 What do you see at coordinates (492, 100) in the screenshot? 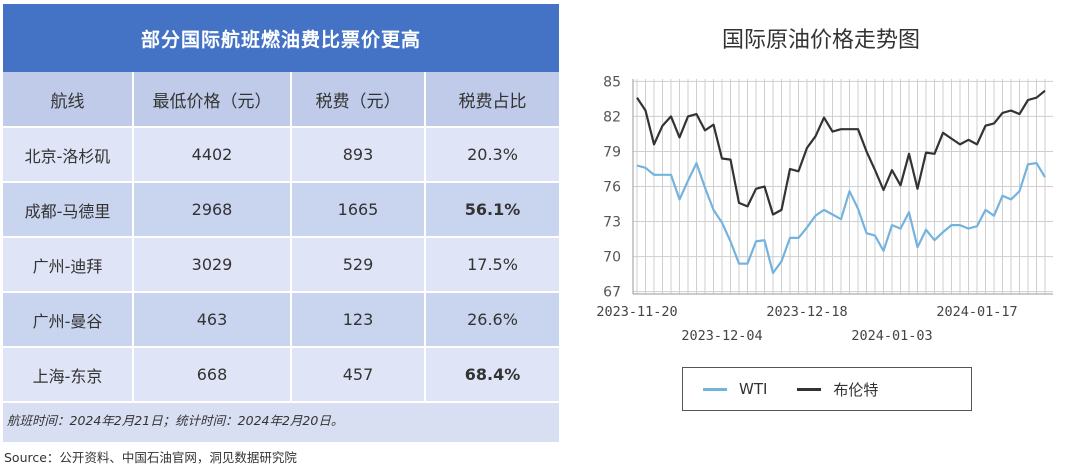
I see `header-tax-ratio: 税费占比` at bounding box center [492, 100].